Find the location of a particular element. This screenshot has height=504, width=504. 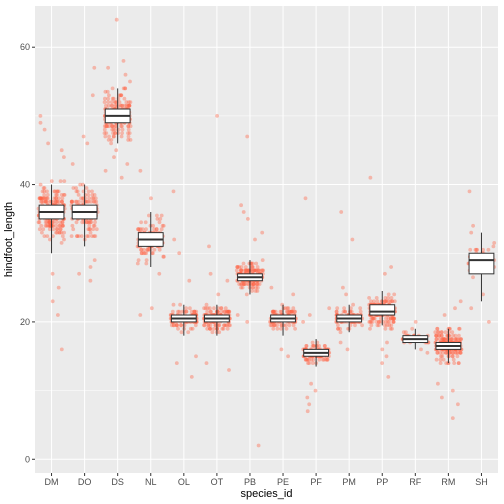

x-tick-label-pf: PF is located at coordinates (316, 482).